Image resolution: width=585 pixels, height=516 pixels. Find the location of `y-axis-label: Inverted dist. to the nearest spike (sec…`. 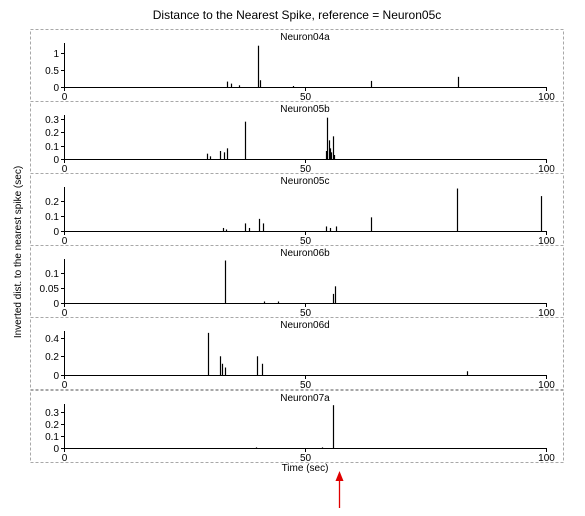

y-axis-label: Inverted dist. to the nearest spike (sec… is located at coordinates (18, 252).